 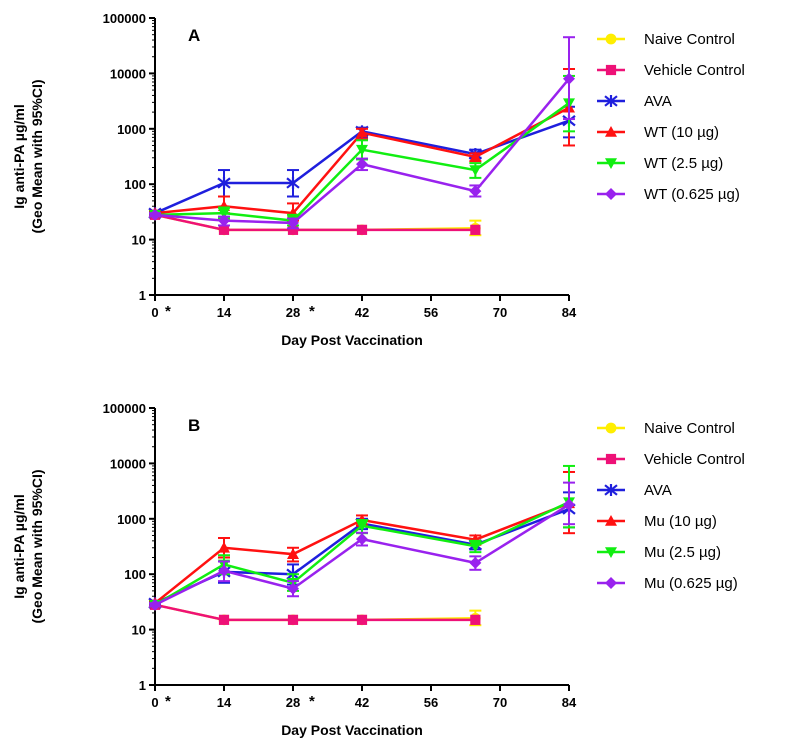 I want to click on x-tick-label: 84, so click(x=569, y=702).